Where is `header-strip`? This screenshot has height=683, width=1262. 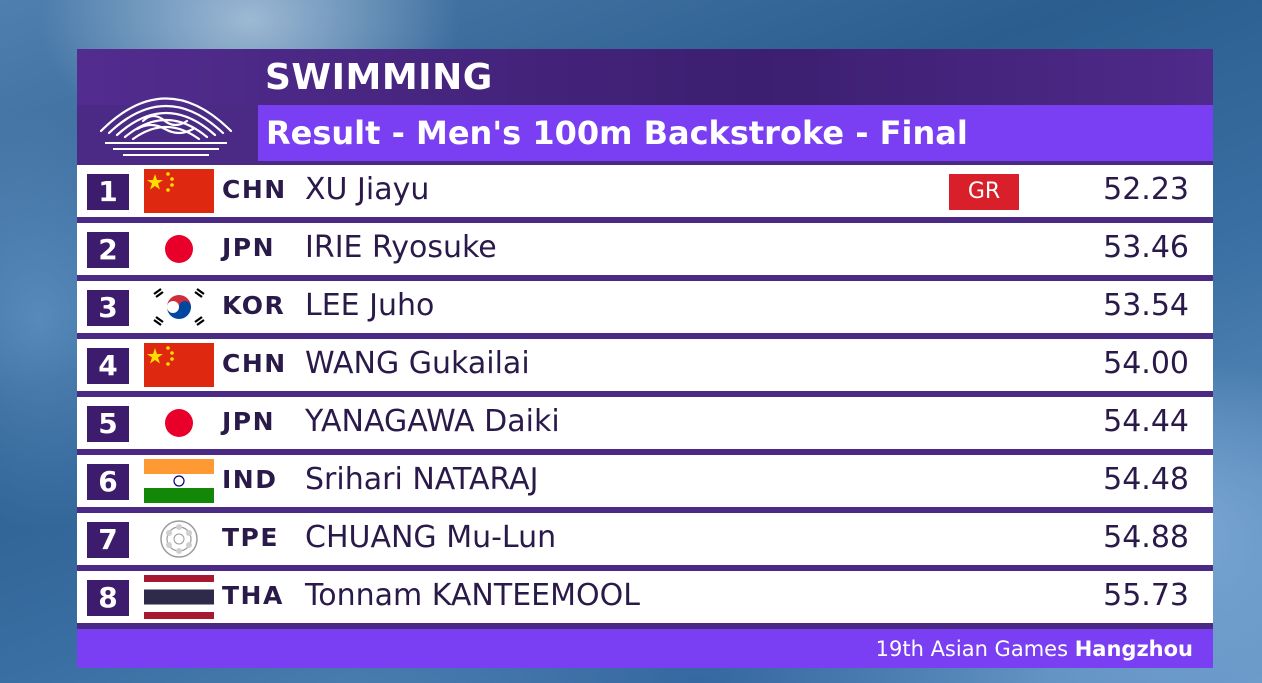
header-strip is located at coordinates (645, 77).